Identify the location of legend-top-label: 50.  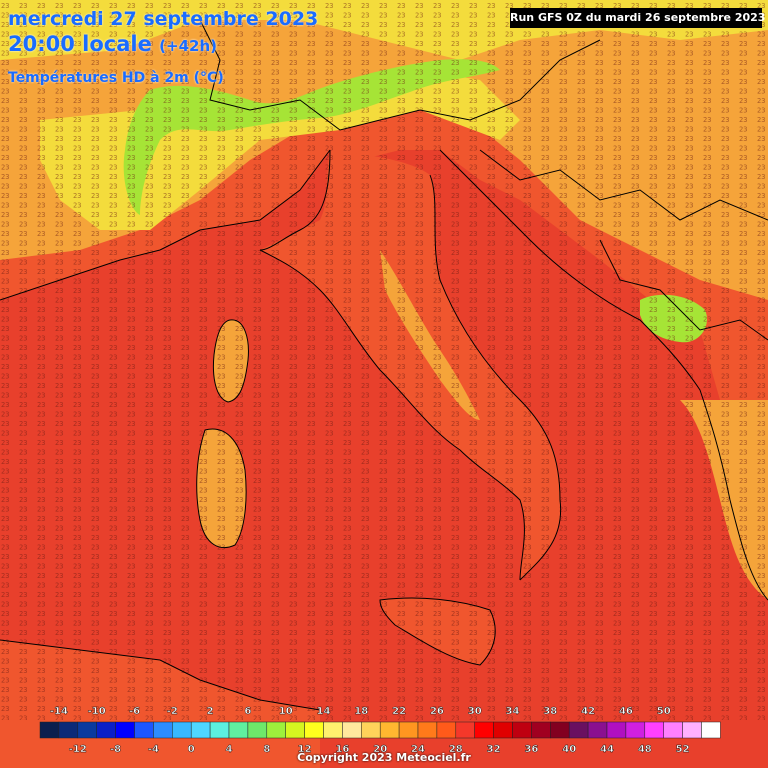
(664, 711).